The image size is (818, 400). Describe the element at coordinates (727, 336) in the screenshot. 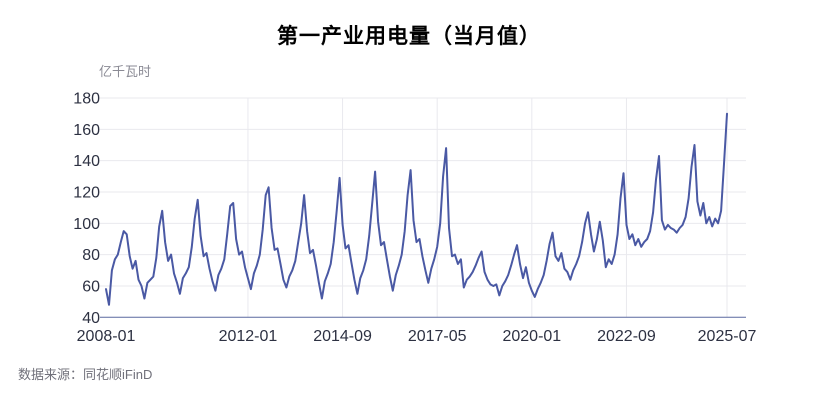

I see `x-tick-label: 2025-07` at that location.